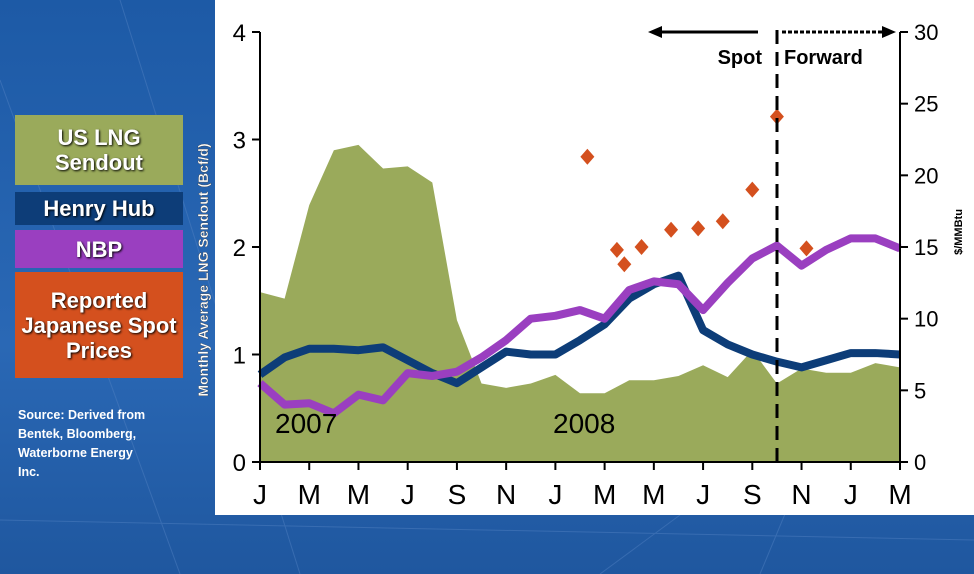  What do you see at coordinates (926, 32) in the screenshot?
I see `y2-tick-label: 30` at bounding box center [926, 32].